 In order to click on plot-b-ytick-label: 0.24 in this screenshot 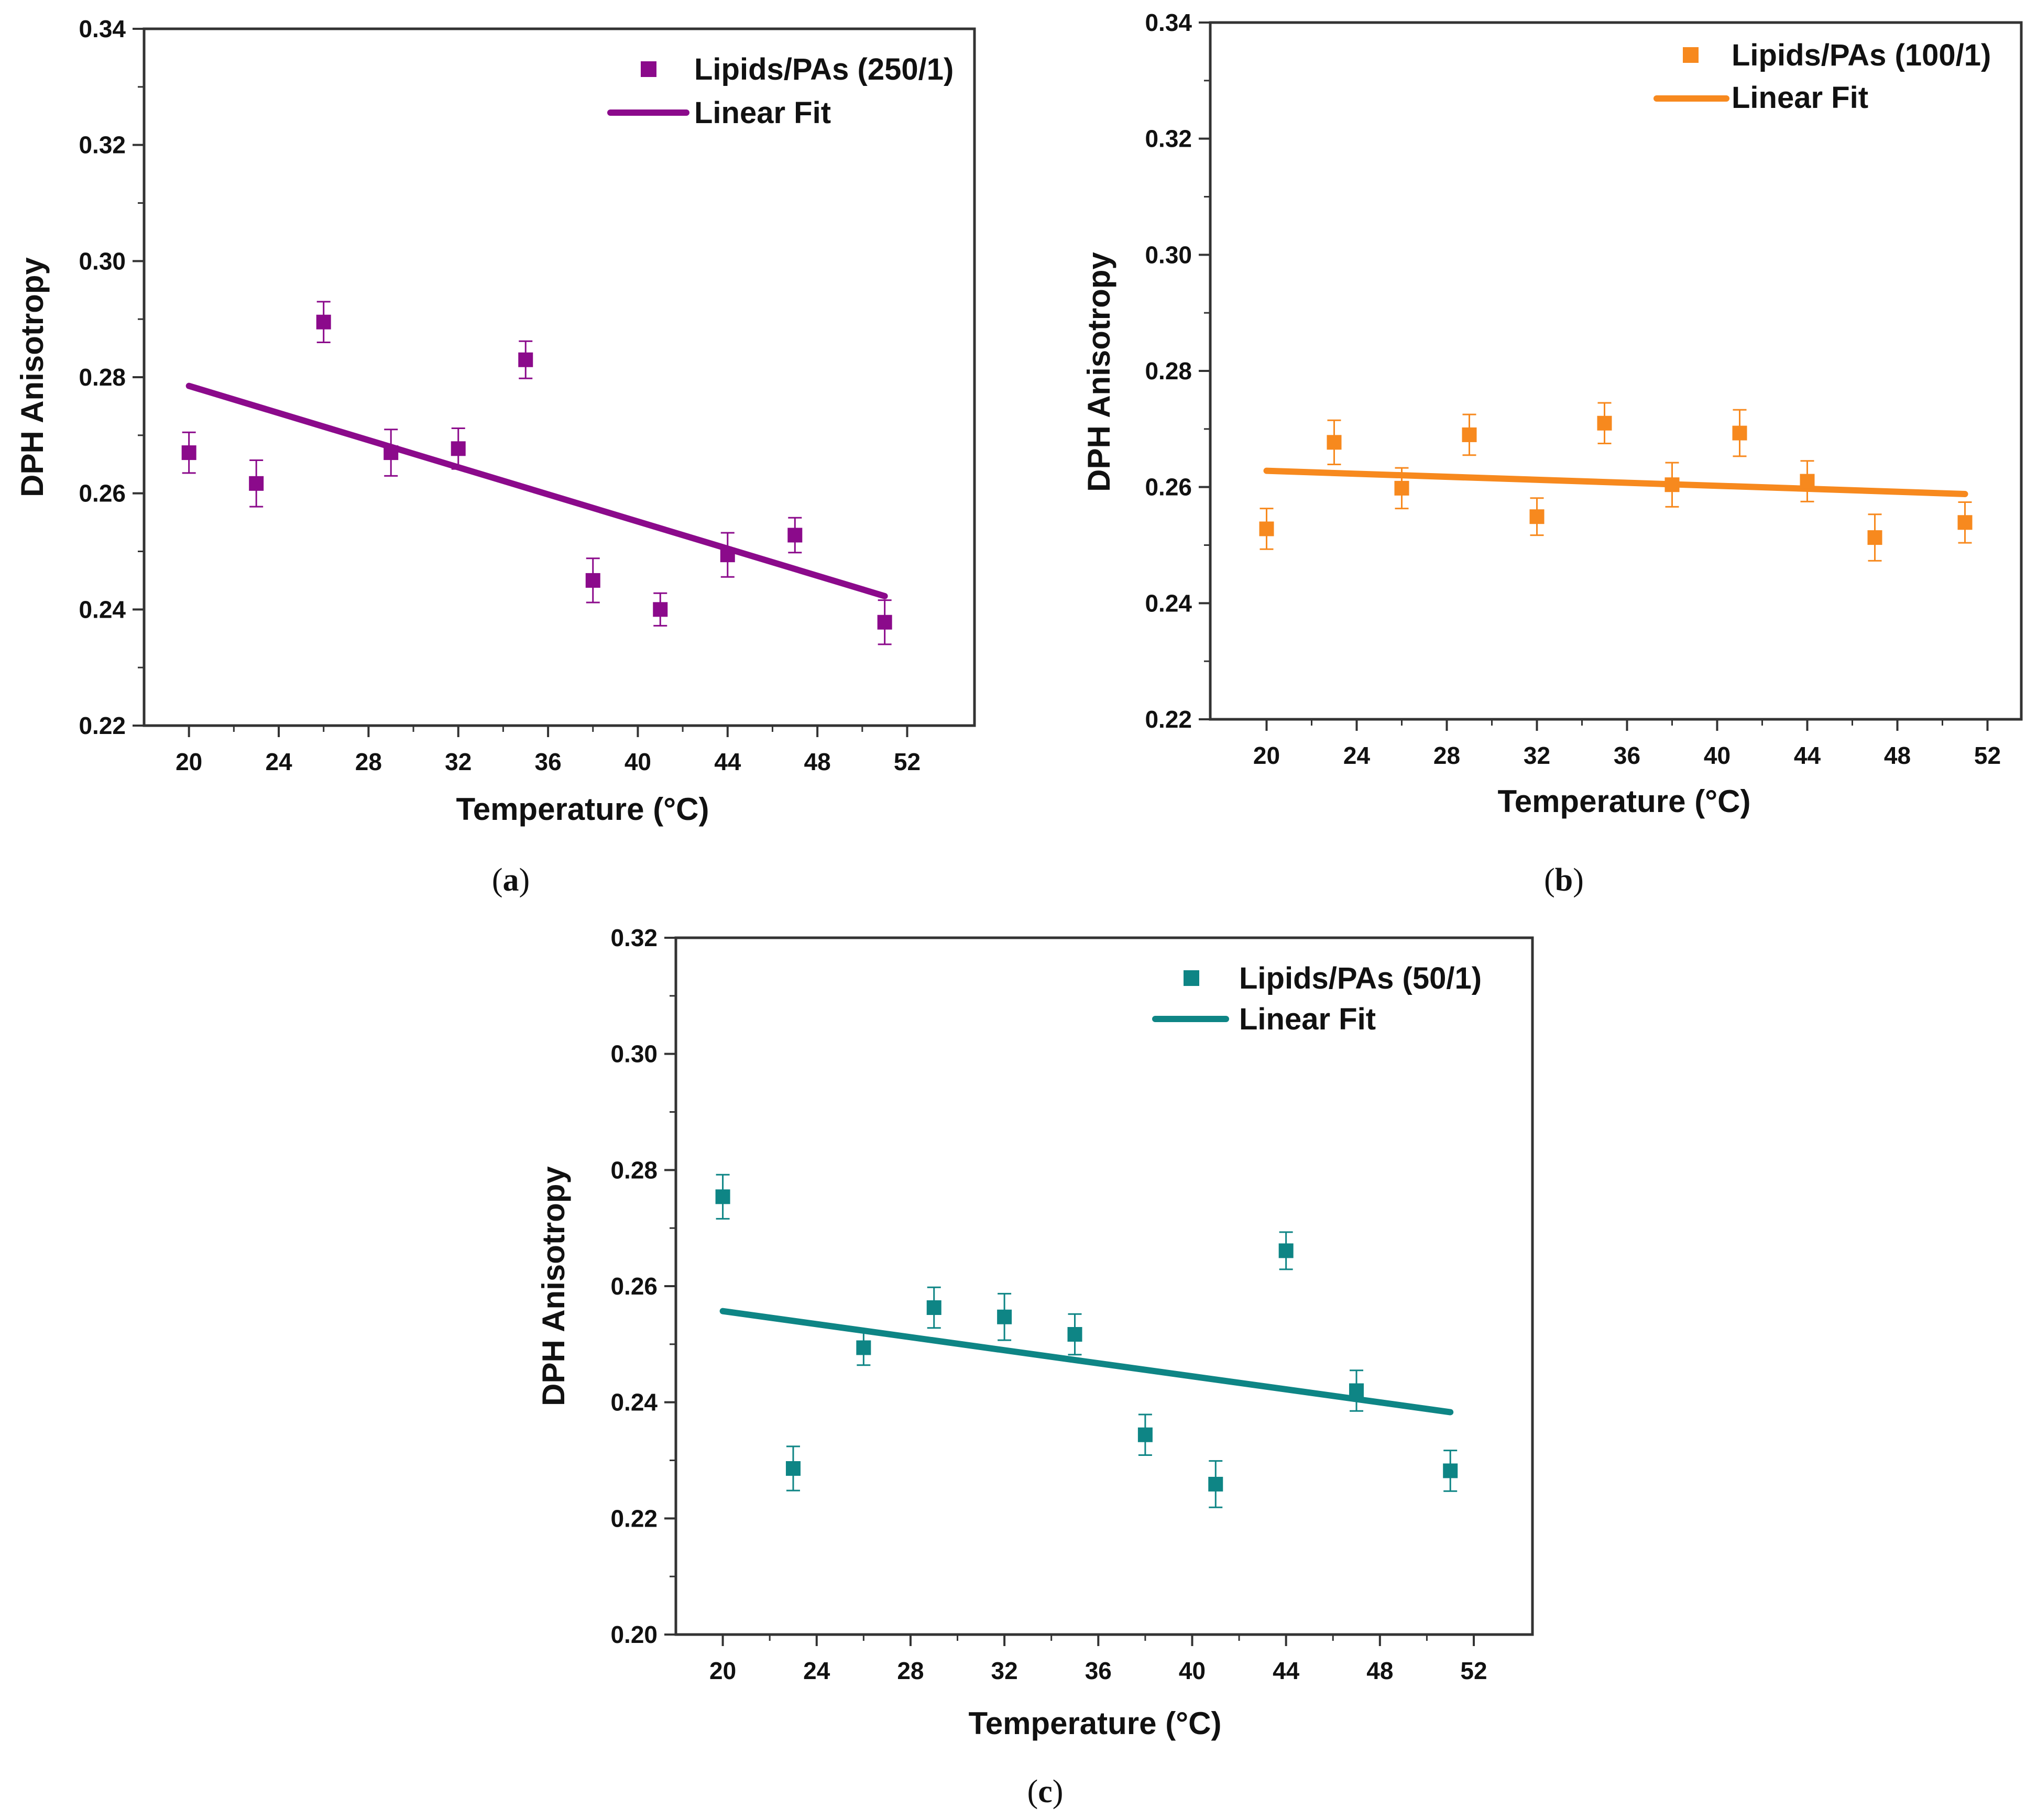, I will do `click(1169, 603)`.